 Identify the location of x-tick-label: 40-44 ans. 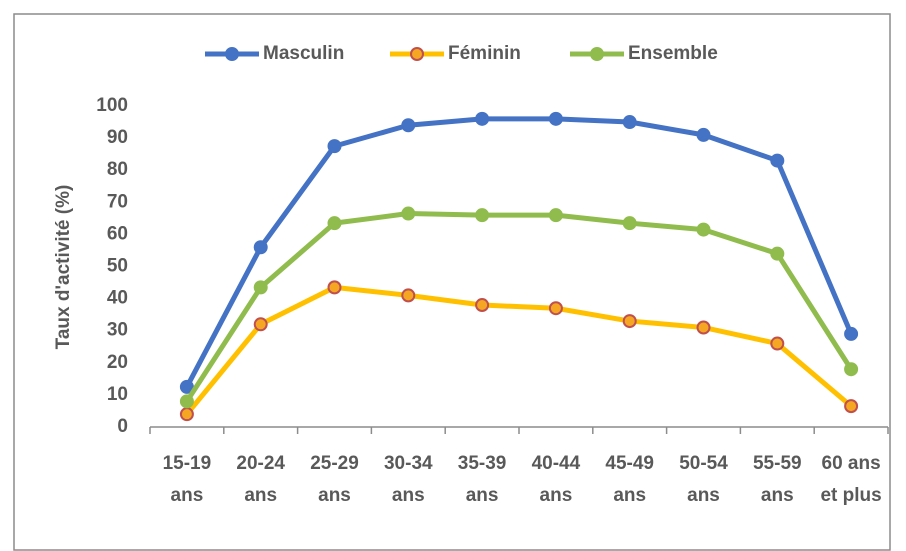
(556, 479).